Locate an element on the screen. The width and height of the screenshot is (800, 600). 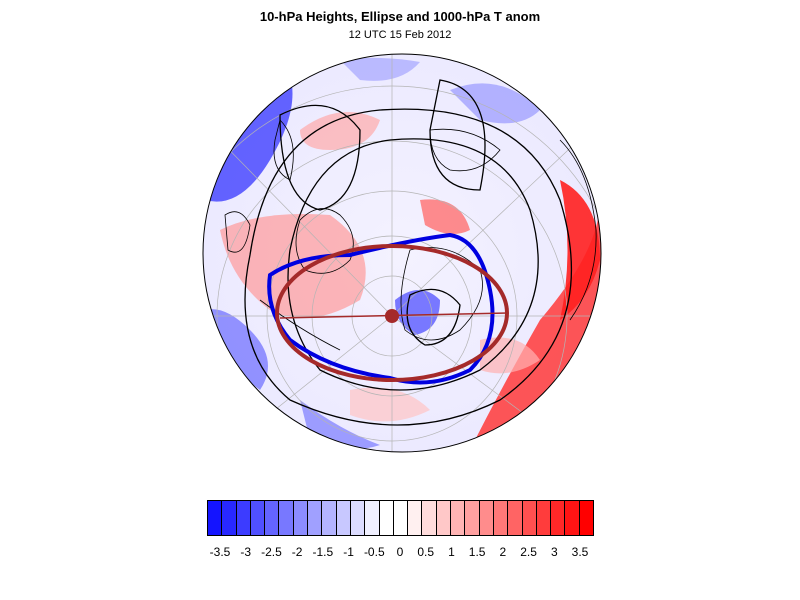
color-bar-tick-label: -1.5 is located at coordinates (323, 552).